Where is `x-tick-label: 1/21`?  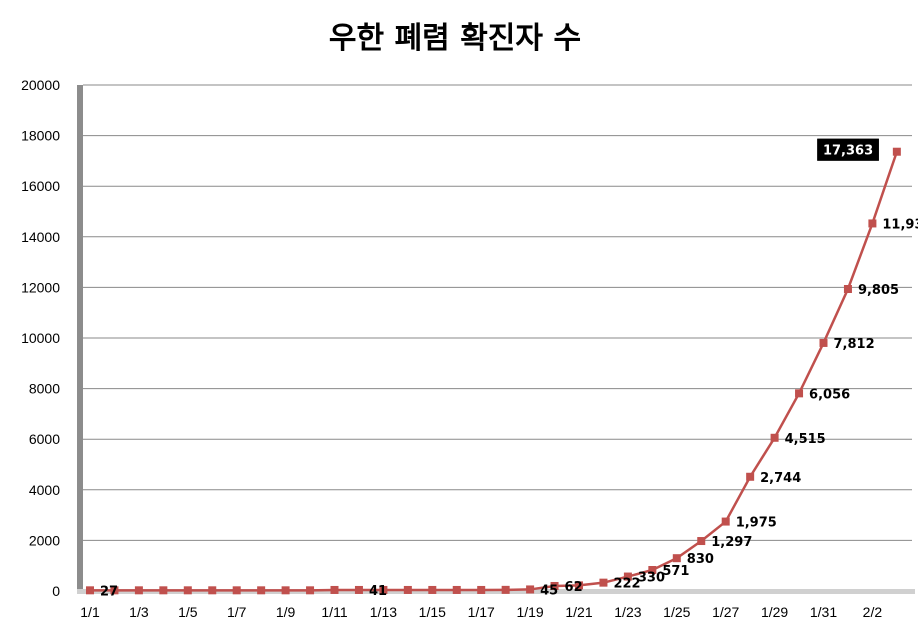
x-tick-label: 1/21 is located at coordinates (578, 612).